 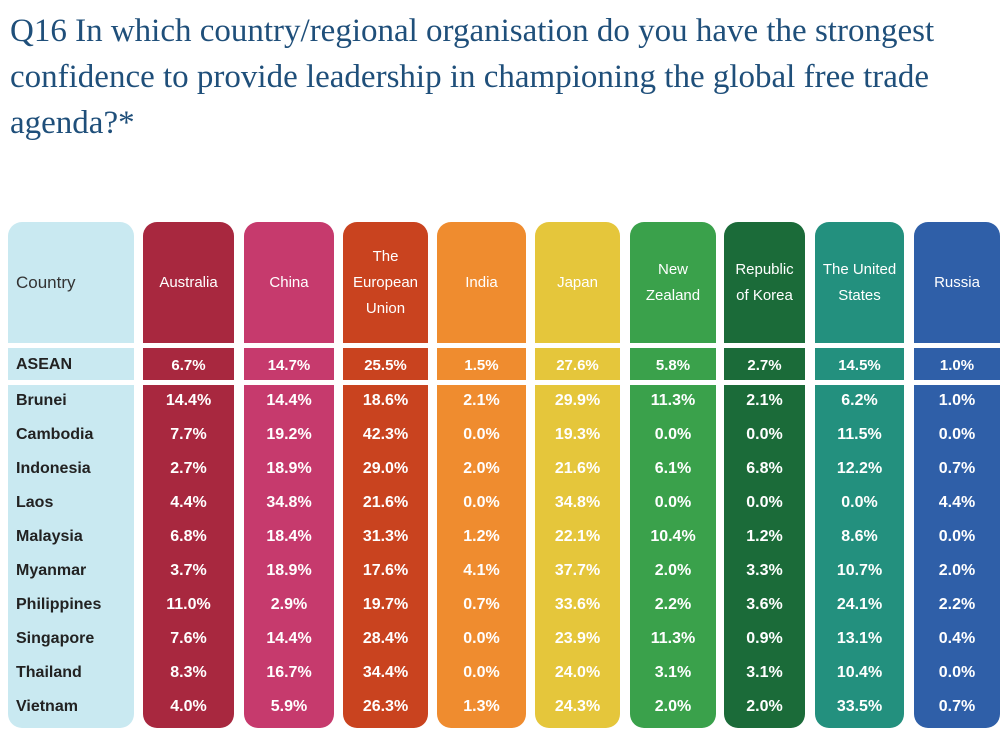 I want to click on cell: 31.3%, so click(x=385, y=536).